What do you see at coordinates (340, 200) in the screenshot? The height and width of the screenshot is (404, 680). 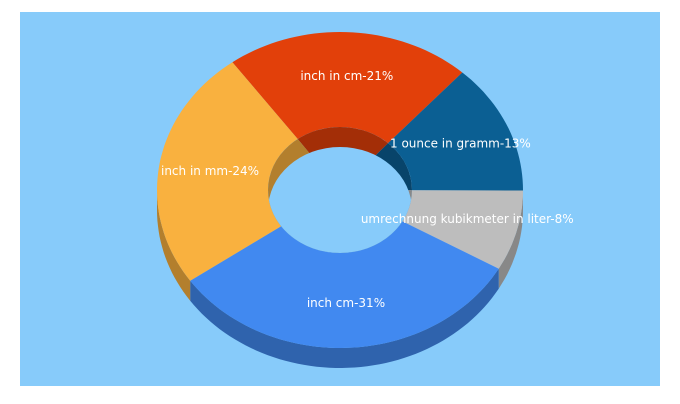 I see `hole-floor` at bounding box center [340, 200].